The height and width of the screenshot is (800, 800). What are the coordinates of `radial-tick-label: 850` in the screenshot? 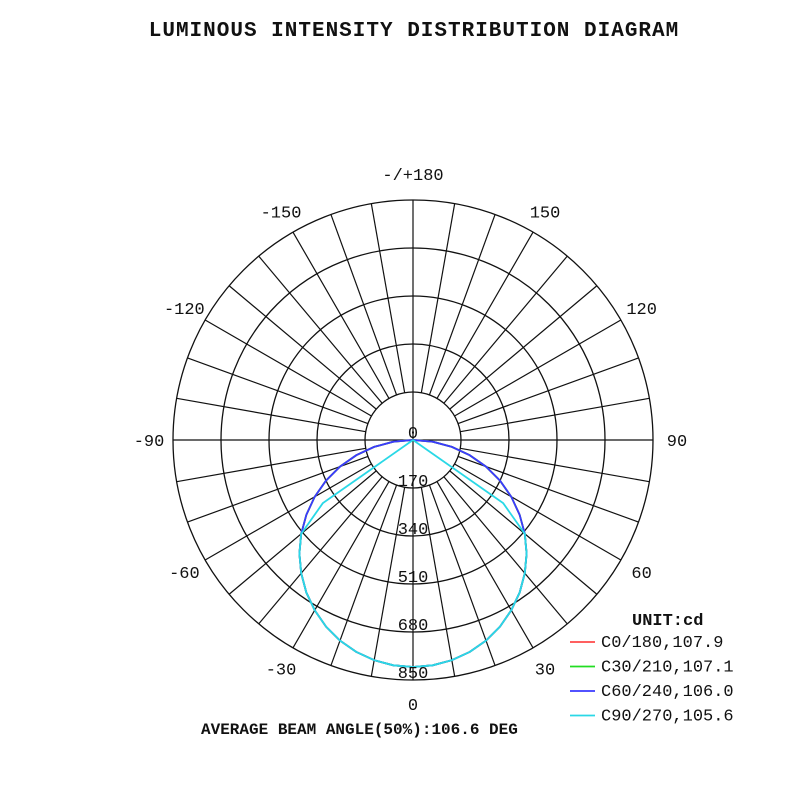 It's located at (413, 674).